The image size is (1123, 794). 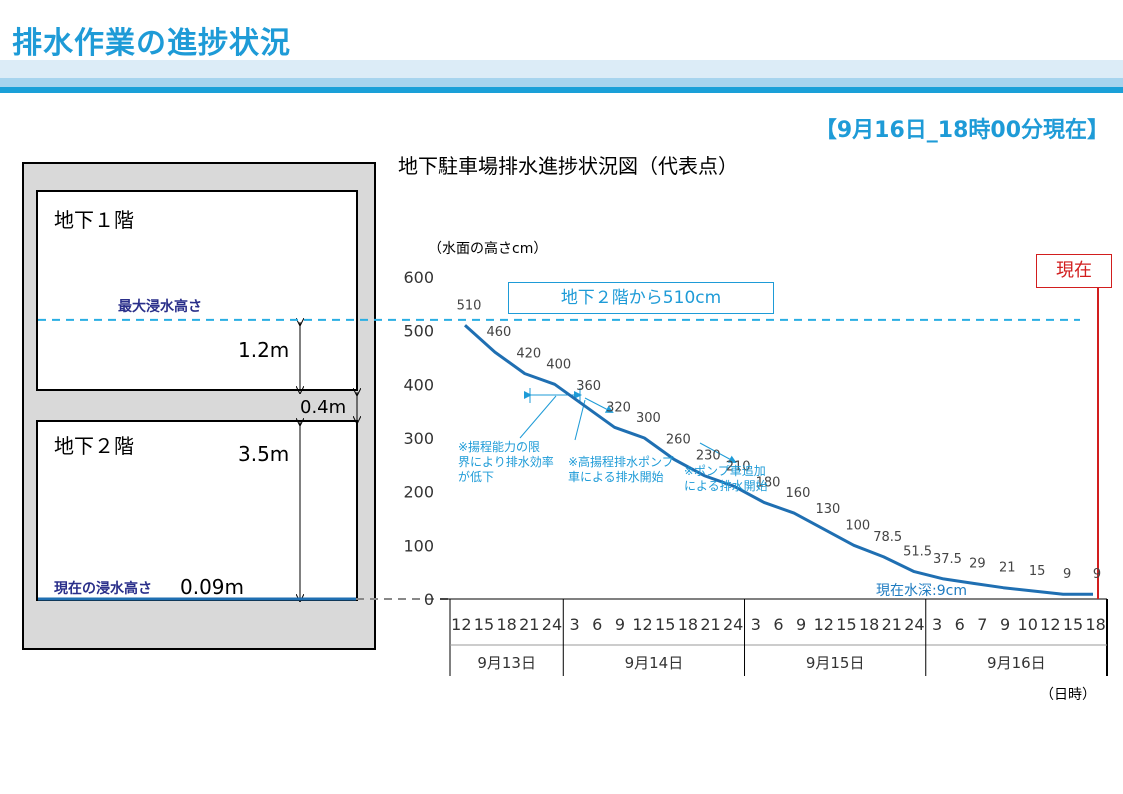 What do you see at coordinates (921, 591) in the screenshot?
I see `now-depth-label: 現在水深:9cm` at bounding box center [921, 591].